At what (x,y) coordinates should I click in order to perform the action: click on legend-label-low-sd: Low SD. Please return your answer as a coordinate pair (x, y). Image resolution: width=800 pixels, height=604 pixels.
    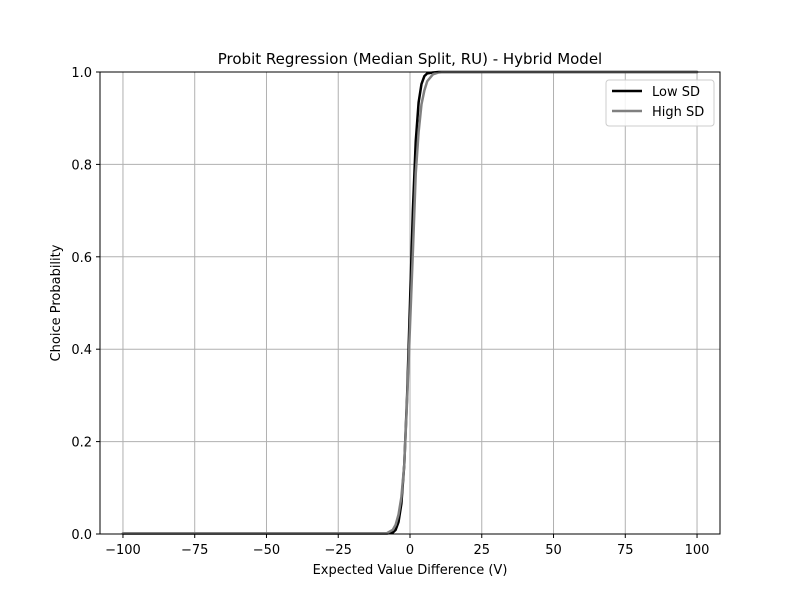
    Looking at the image, I should click on (676, 92).